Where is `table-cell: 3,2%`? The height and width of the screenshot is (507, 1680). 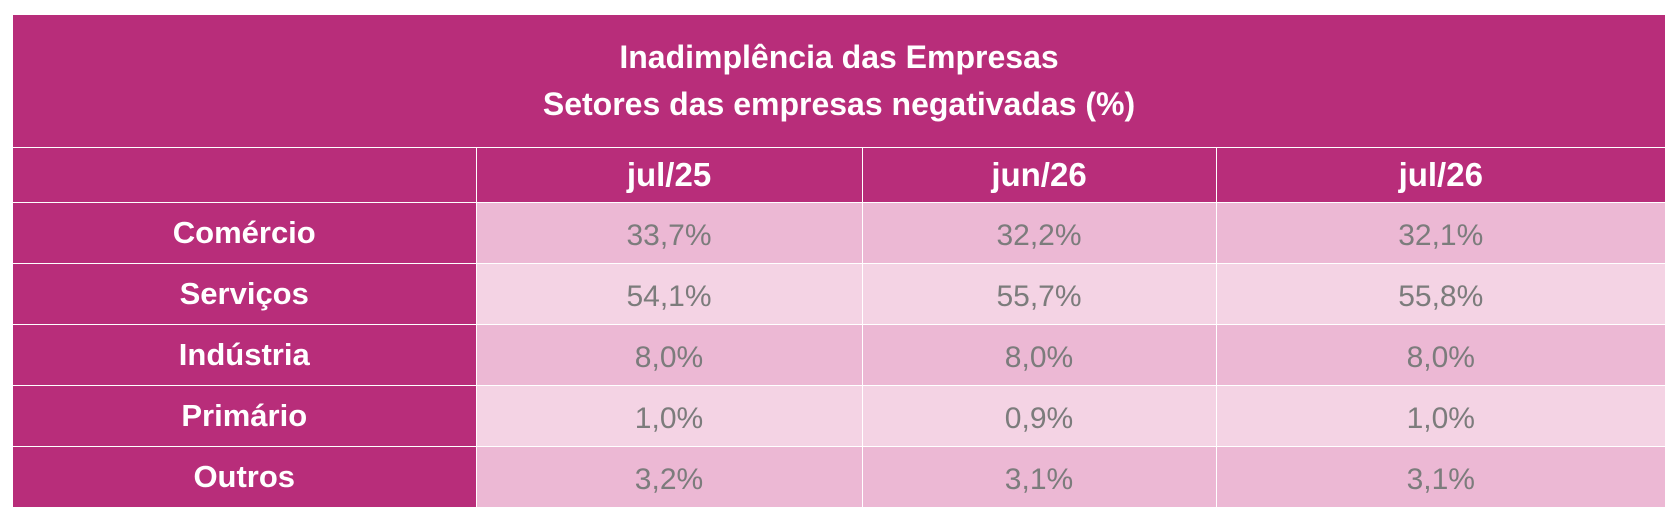
table-cell: 3,2% is located at coordinates (669, 477).